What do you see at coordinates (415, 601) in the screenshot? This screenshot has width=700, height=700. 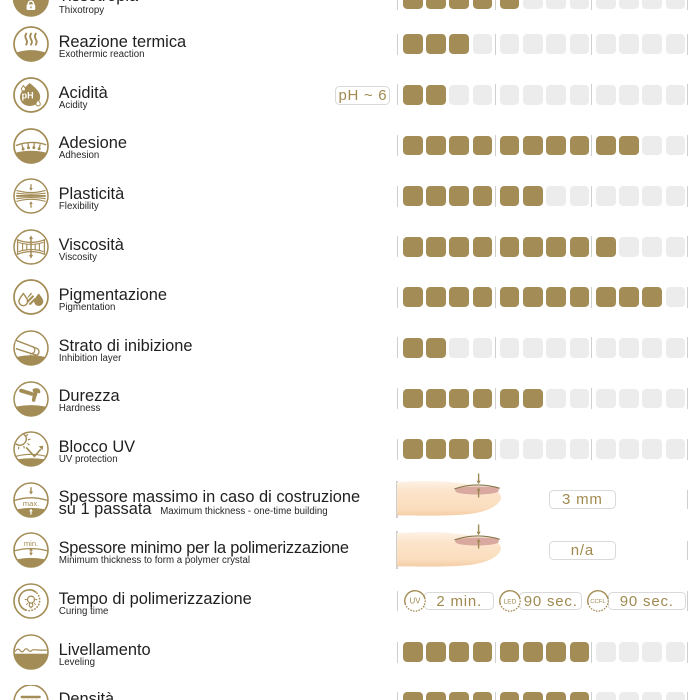 I see `svg-text: UV` at bounding box center [415, 601].